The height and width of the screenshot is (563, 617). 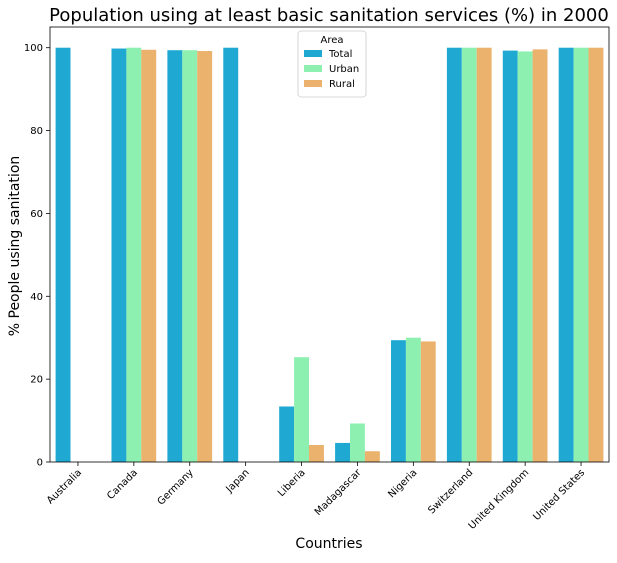 What do you see at coordinates (398, 401) in the screenshot?
I see `bar-total-nigeria` at bounding box center [398, 401].